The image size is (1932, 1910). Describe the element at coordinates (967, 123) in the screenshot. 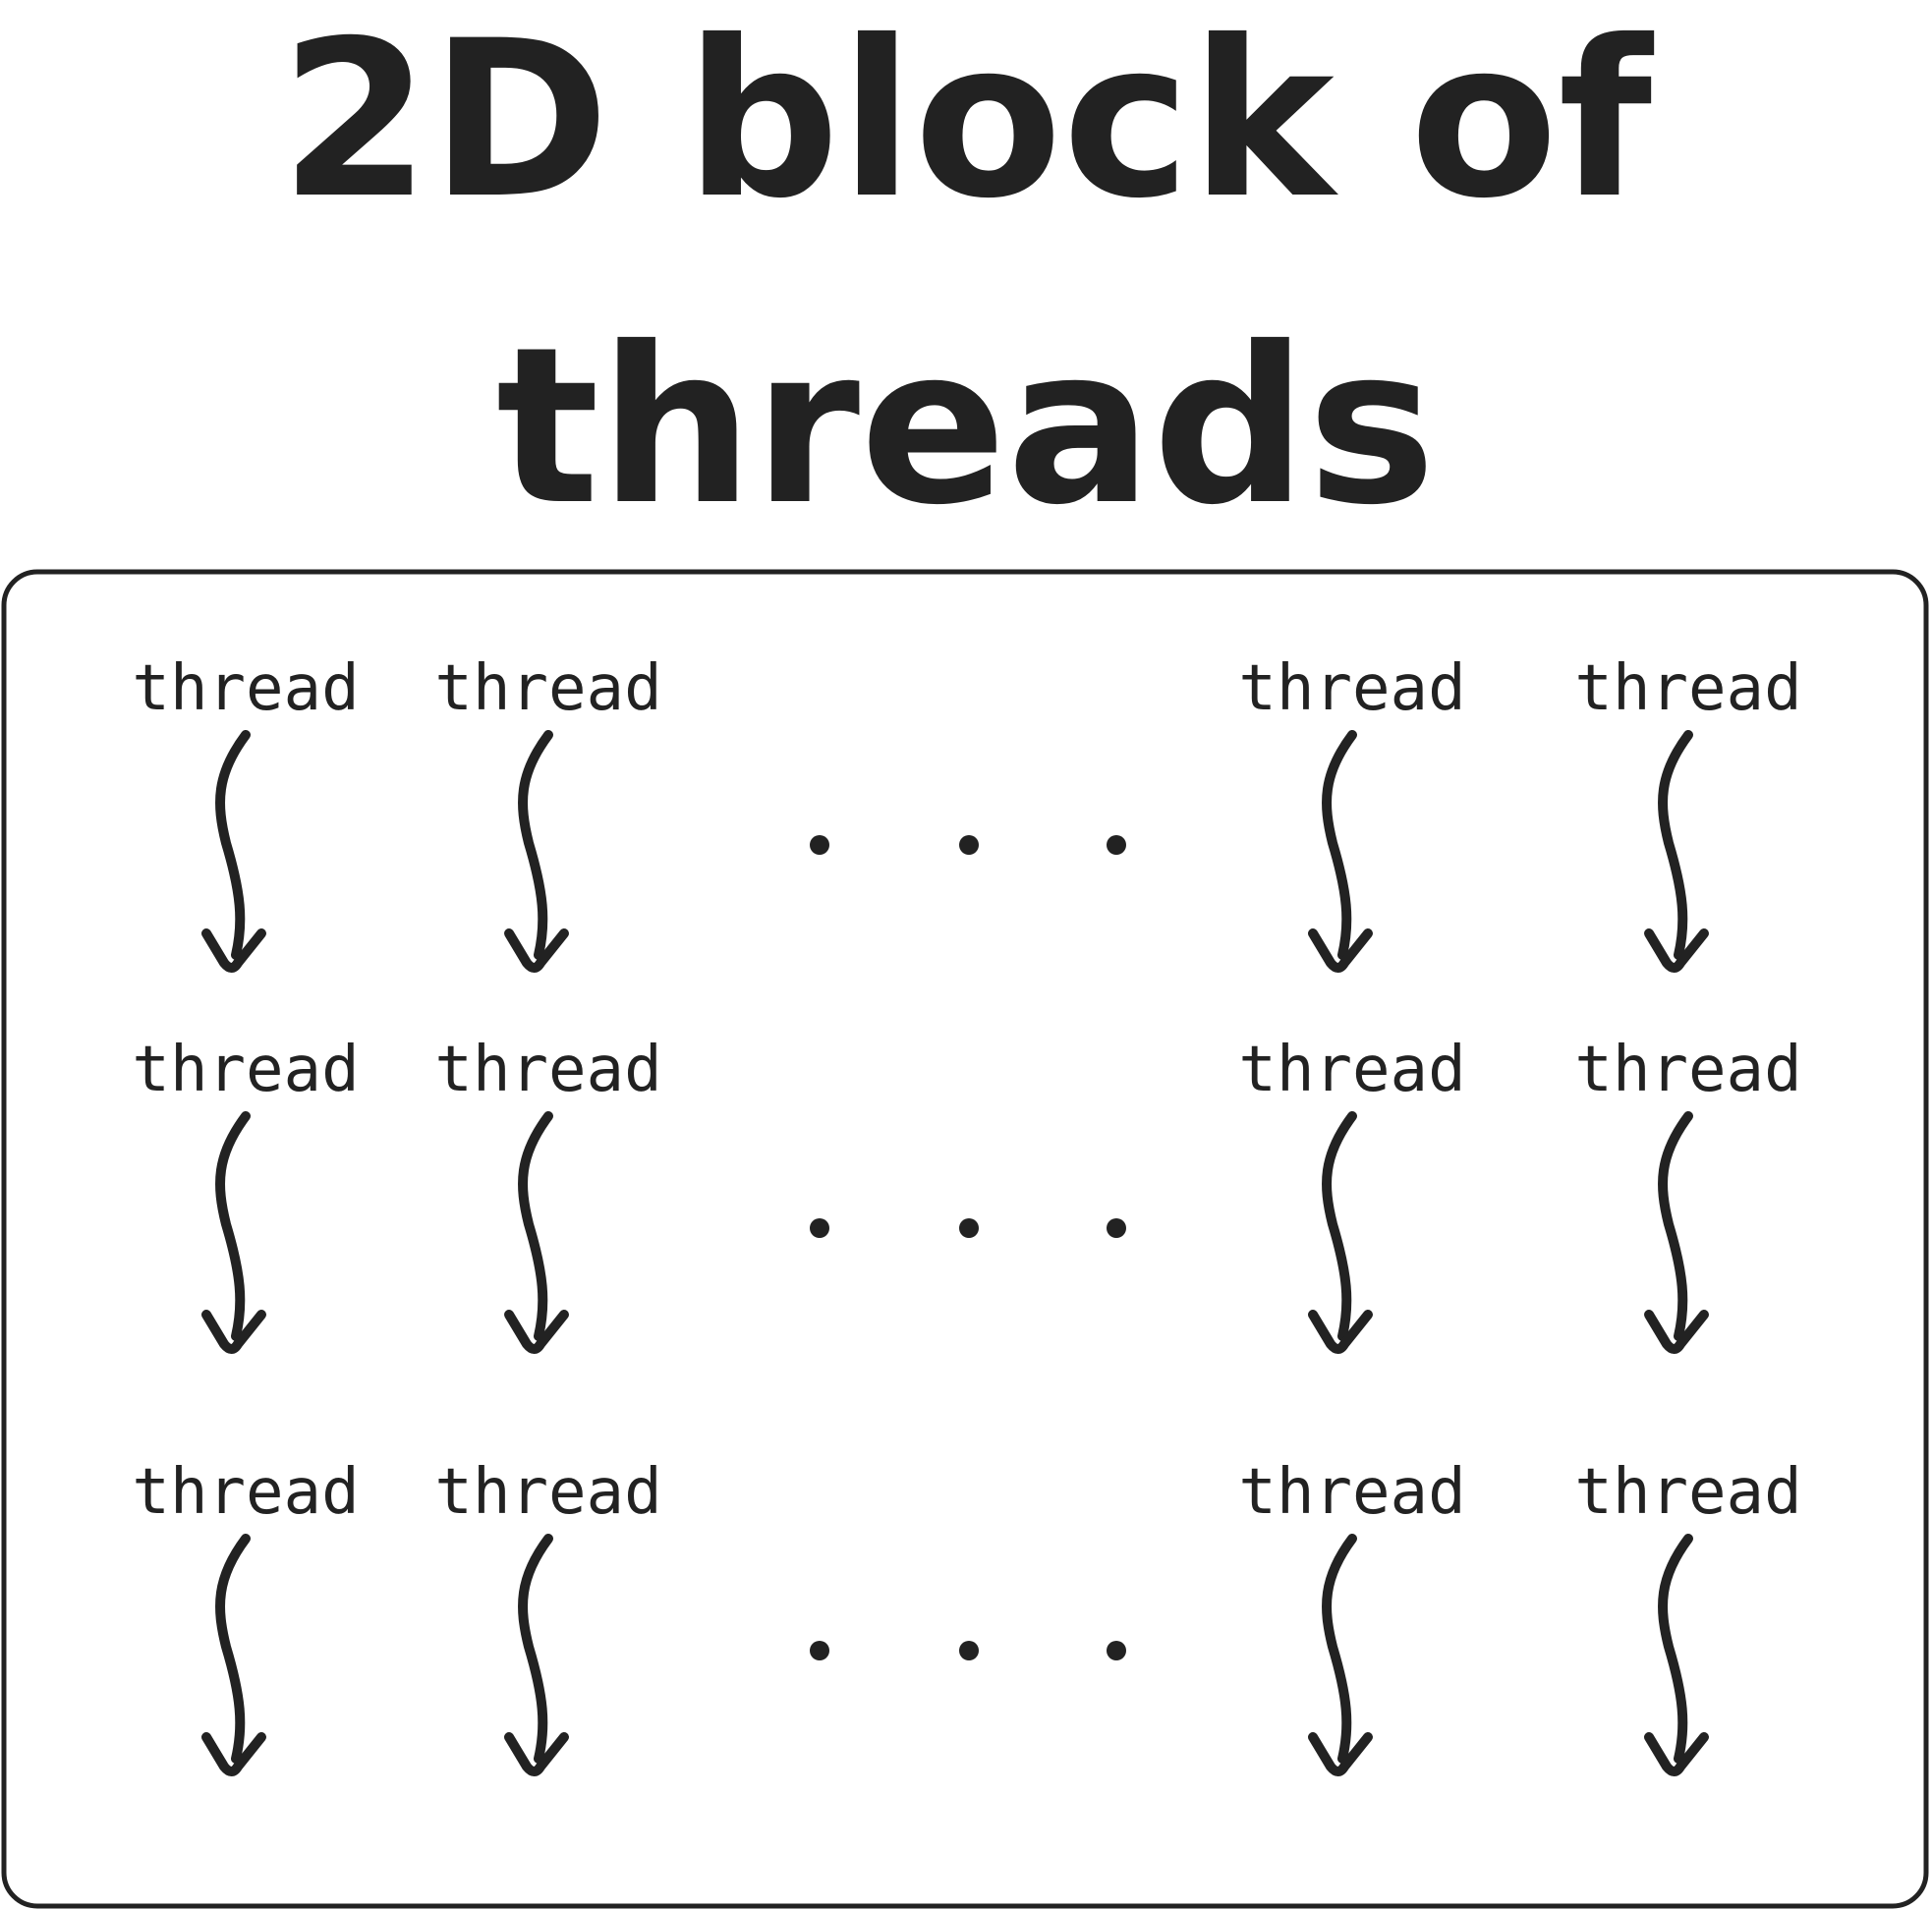

I see `title-line-1: 2D block of` at that location.